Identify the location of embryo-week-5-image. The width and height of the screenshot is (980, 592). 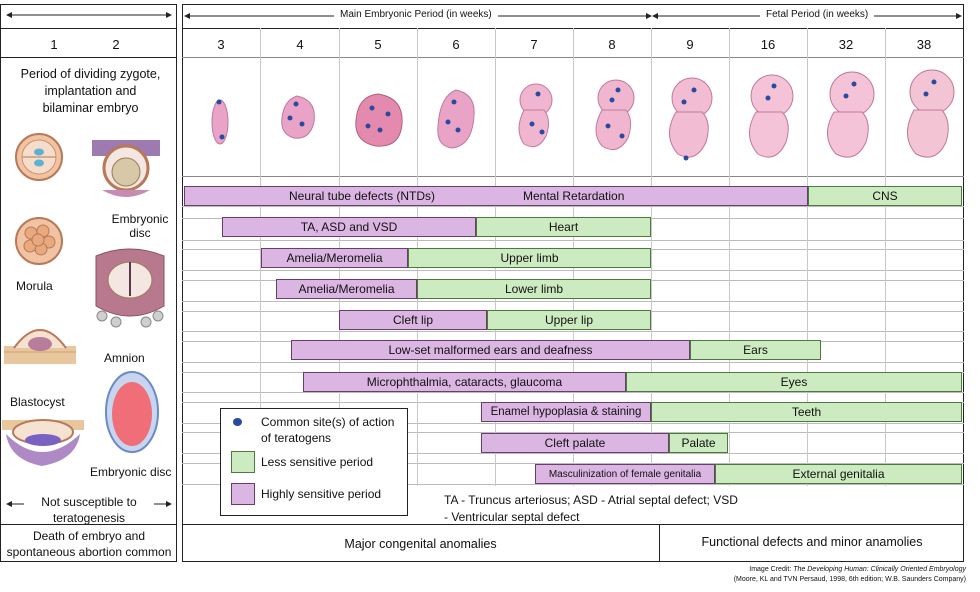
(378, 123).